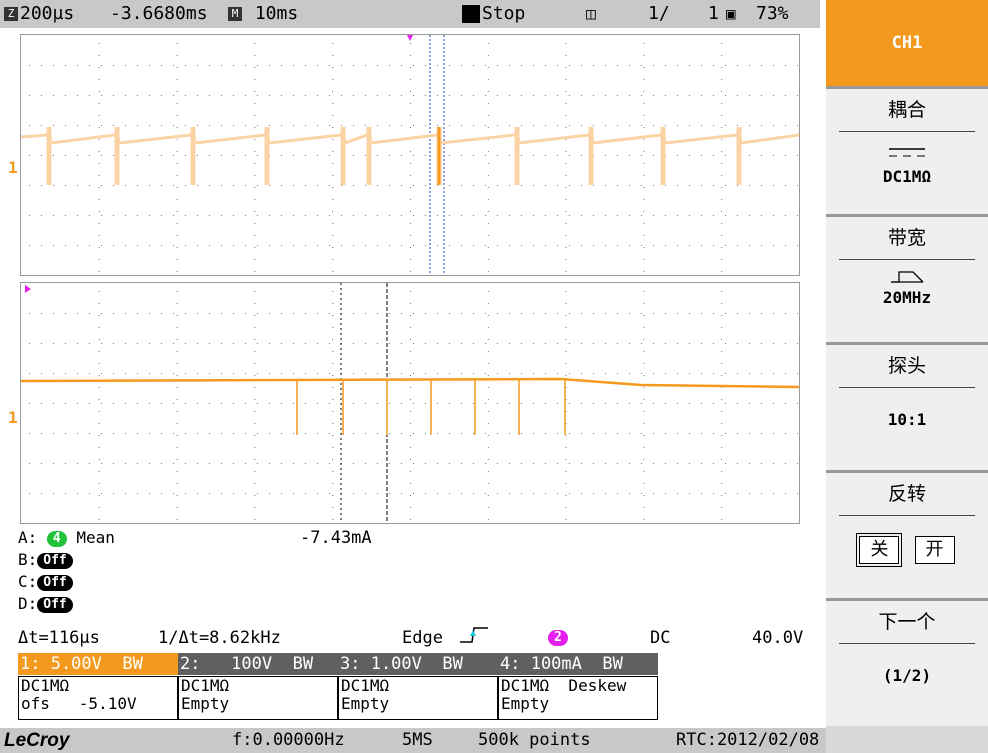 This screenshot has width=988, height=753. I want to click on main-timebase-icon: M, so click(235, 14).